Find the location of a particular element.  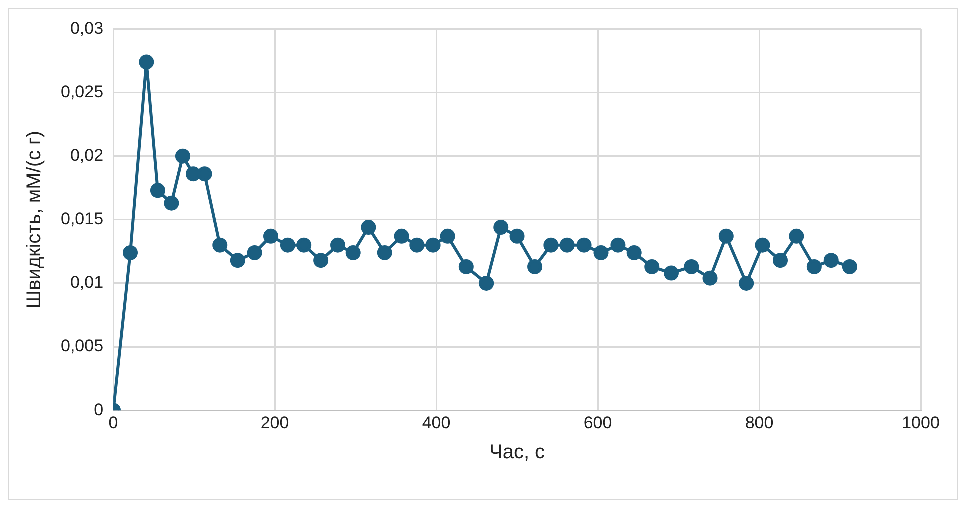

x-tick-label: 0 is located at coordinates (113, 422).